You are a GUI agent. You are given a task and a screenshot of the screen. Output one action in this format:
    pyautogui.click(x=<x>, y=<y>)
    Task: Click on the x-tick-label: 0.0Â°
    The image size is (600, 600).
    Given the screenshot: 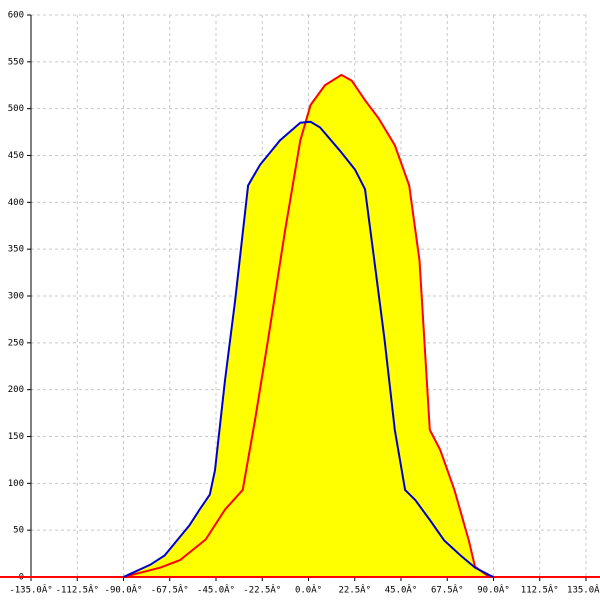 What is the action you would take?
    pyautogui.click(x=308, y=590)
    